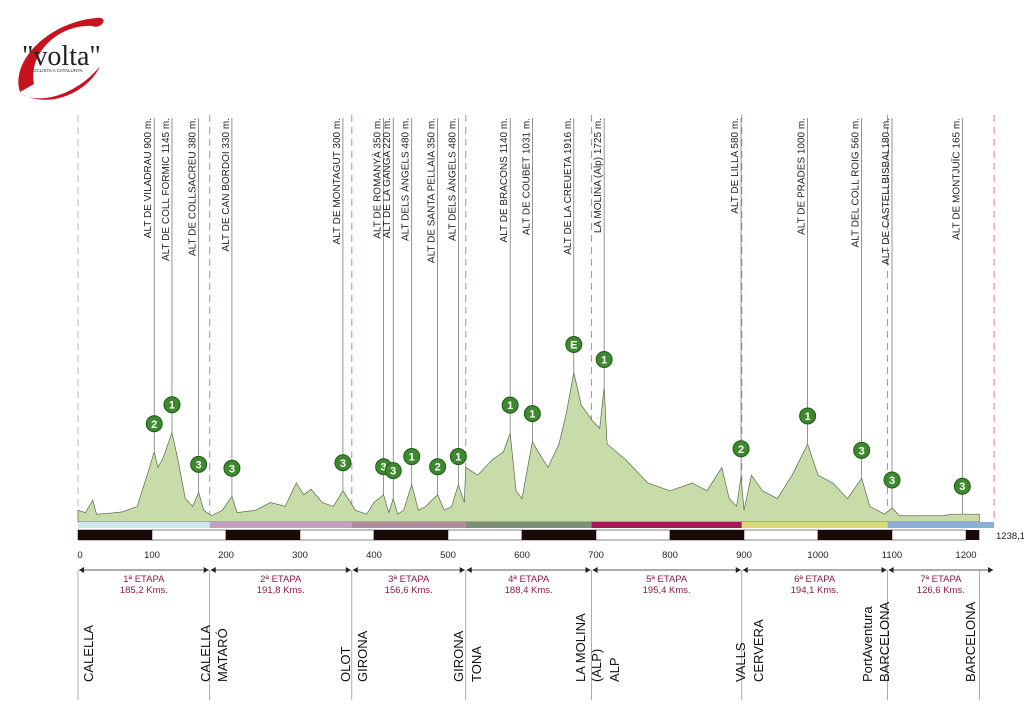 The height and width of the screenshot is (705, 1024). Describe the element at coordinates (598, 175) in the screenshot. I see `climb-label: LA MOLINA (Alp) 1725 m.` at that location.